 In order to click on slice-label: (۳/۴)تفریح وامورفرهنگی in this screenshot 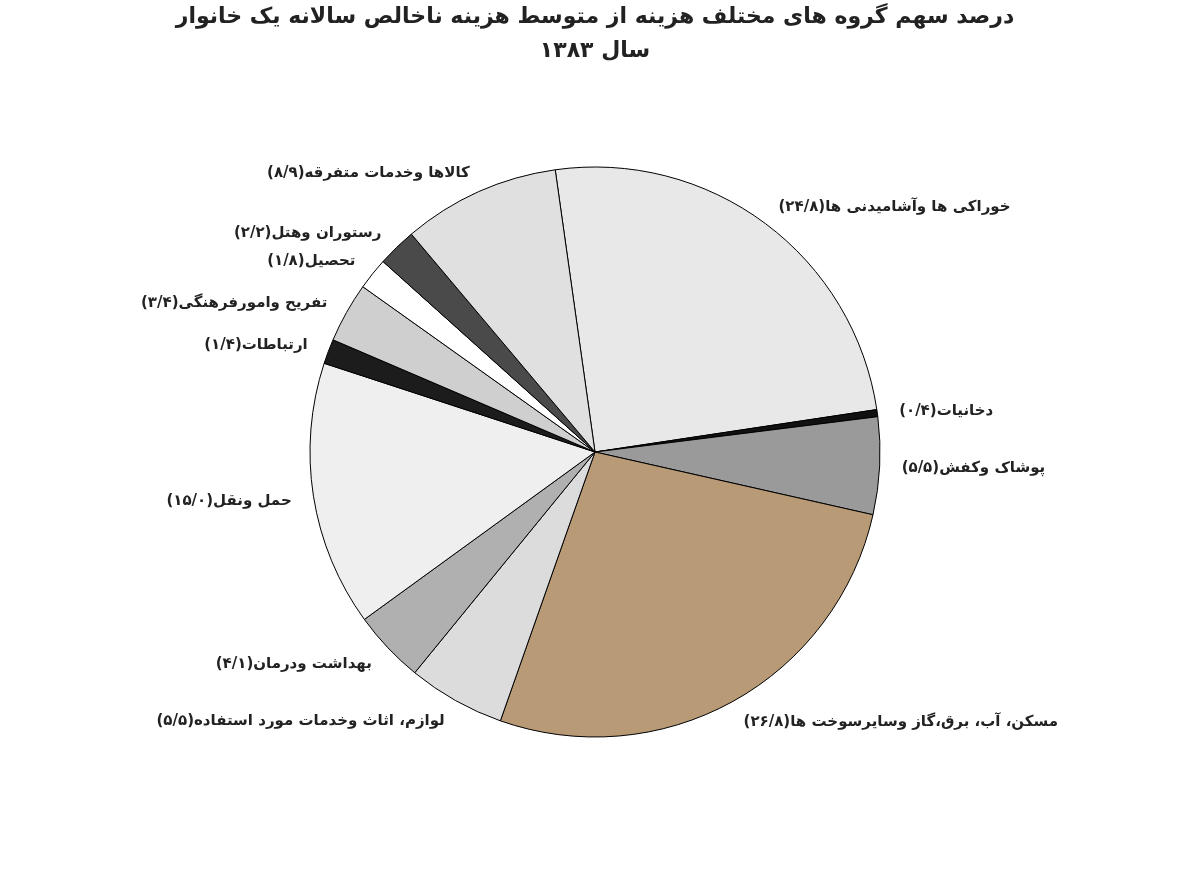, I will do `click(234, 301)`.